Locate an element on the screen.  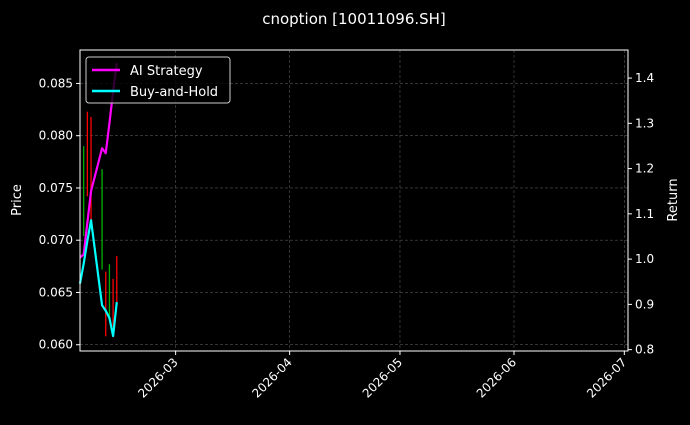
y-tick-label-right: 0.8 is located at coordinates (644, 350).